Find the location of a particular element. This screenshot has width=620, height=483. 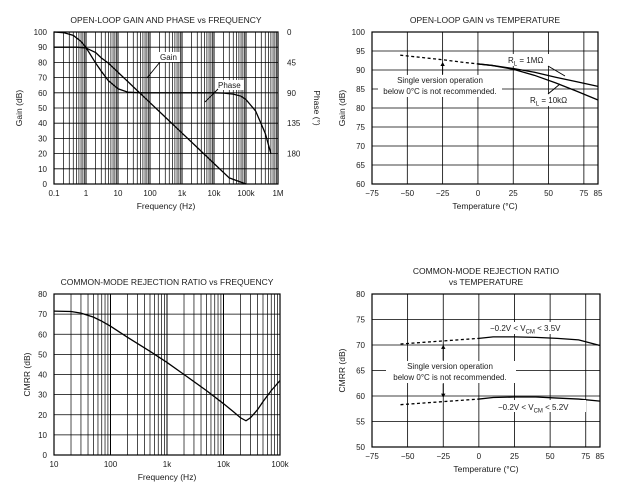

series-label: RL = 10kΩ is located at coordinates (548, 102).